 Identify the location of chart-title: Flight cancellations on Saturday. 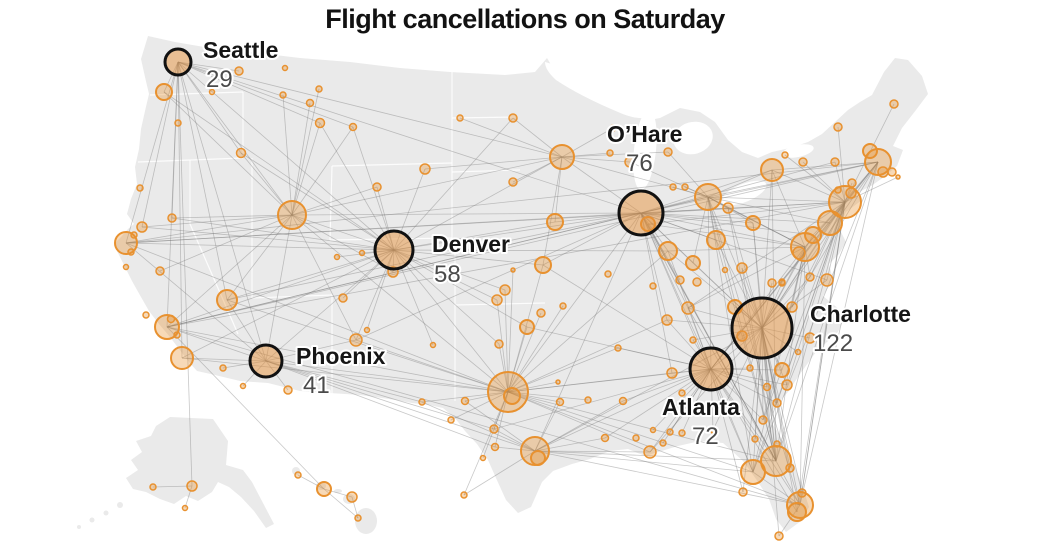
(525, 19).